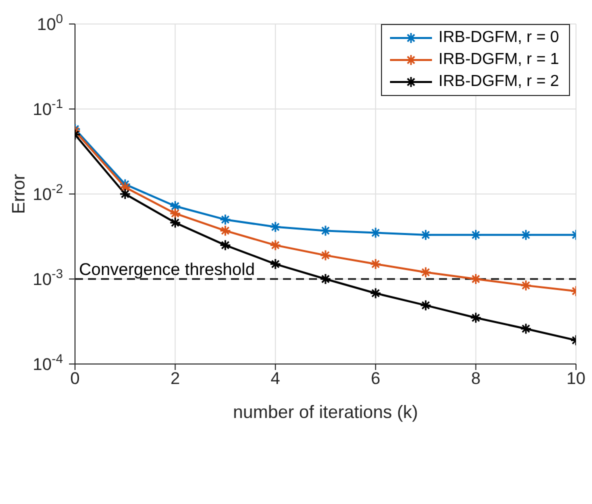 This screenshot has width=592, height=504. Describe the element at coordinates (576, 378) in the screenshot. I see `x-tick-label: 10` at that location.